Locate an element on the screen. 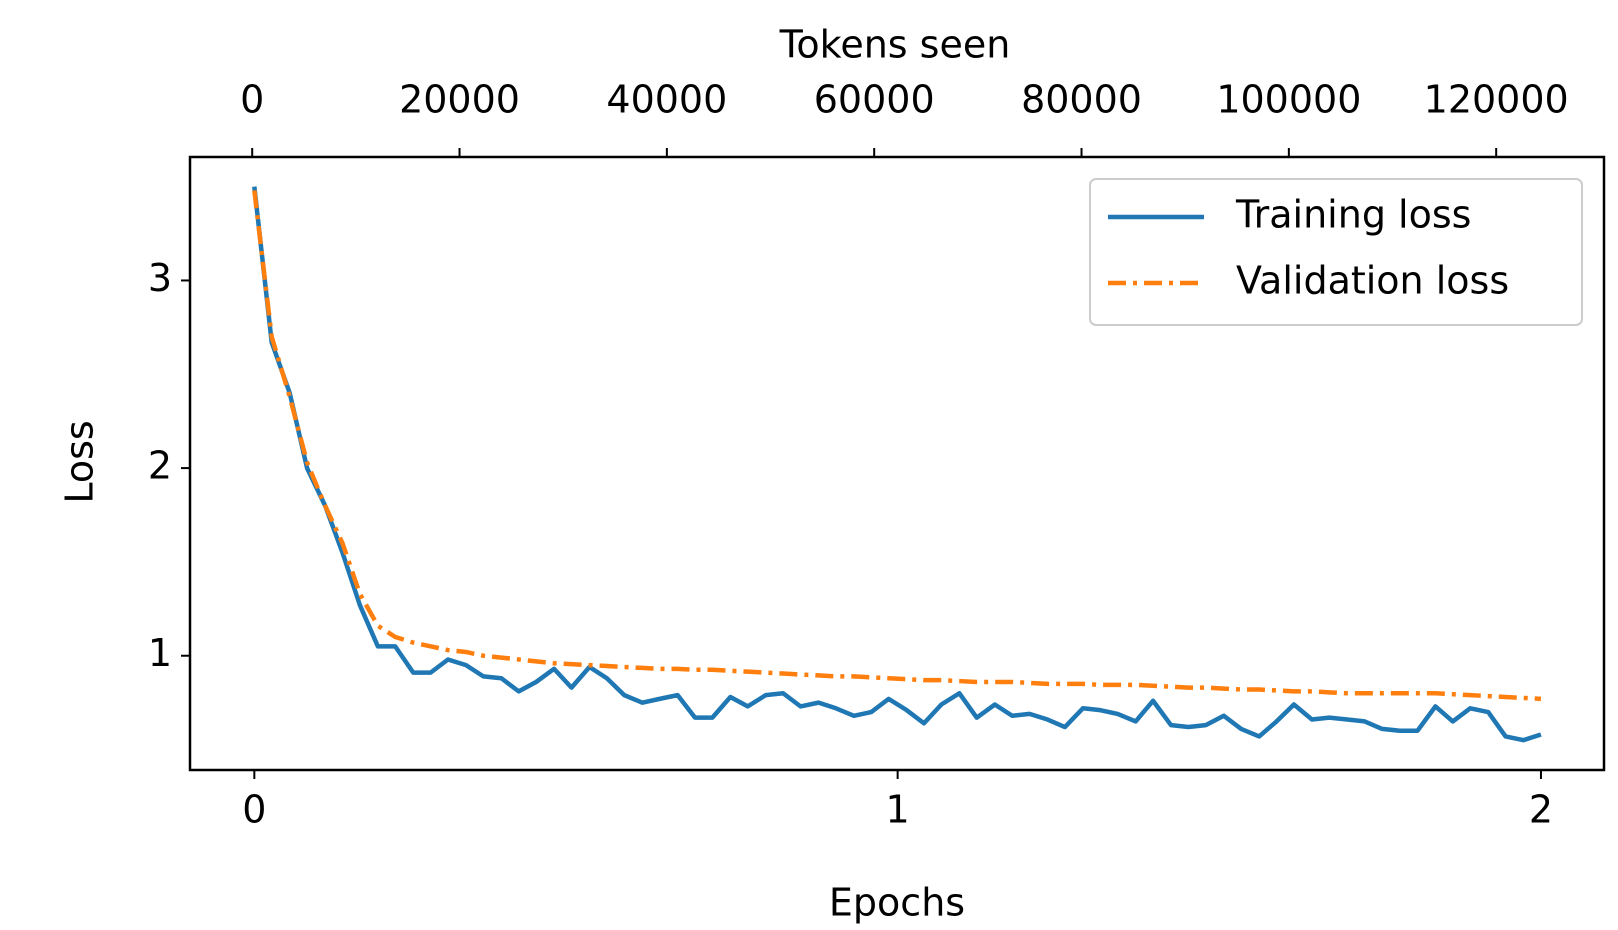  y-tick-label: 2 is located at coordinates (160, 466).